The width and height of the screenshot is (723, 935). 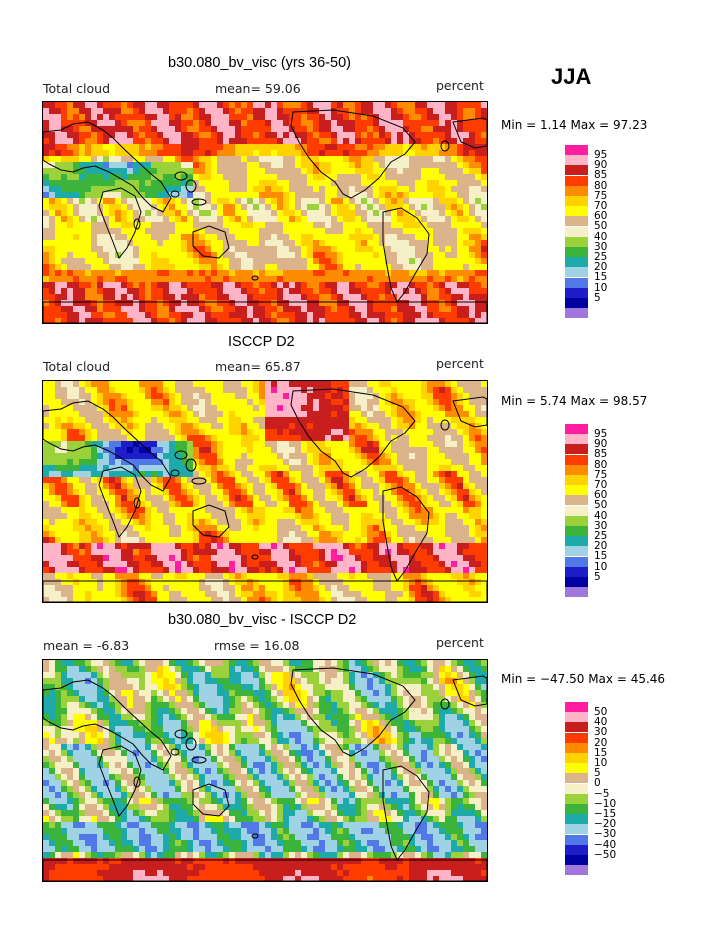 I want to click on panel-3-map, so click(x=265, y=770).